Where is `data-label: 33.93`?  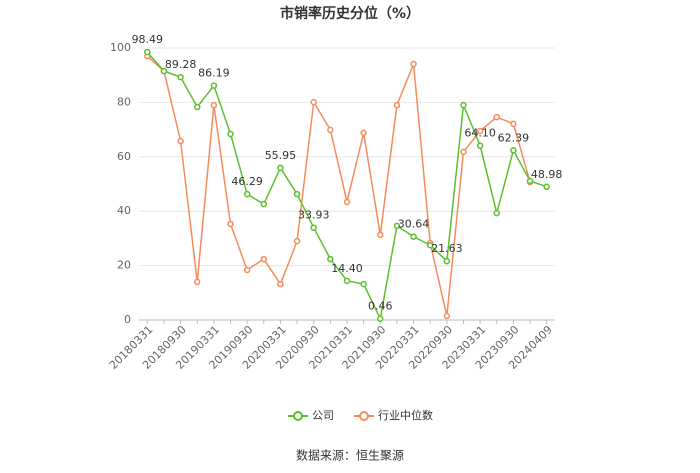
data-label: 33.93 is located at coordinates (314, 215).